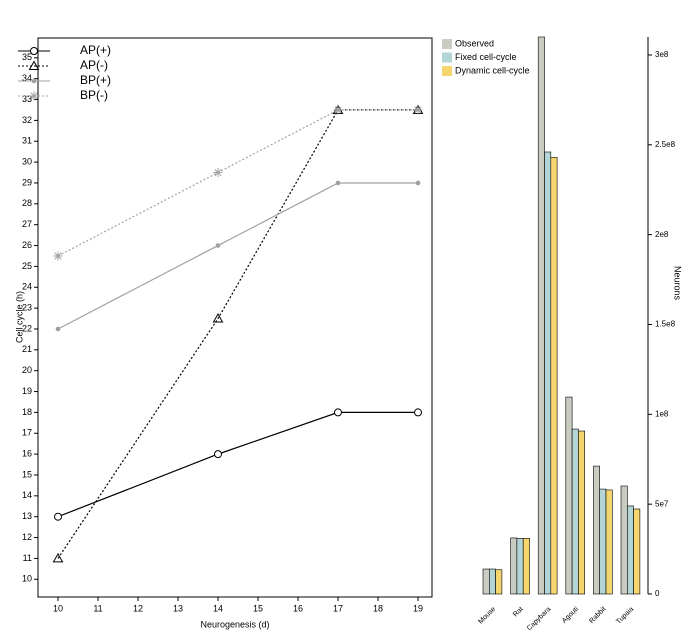 The image size is (686, 642). I want to click on y-tick-label: 35, so click(27, 57).